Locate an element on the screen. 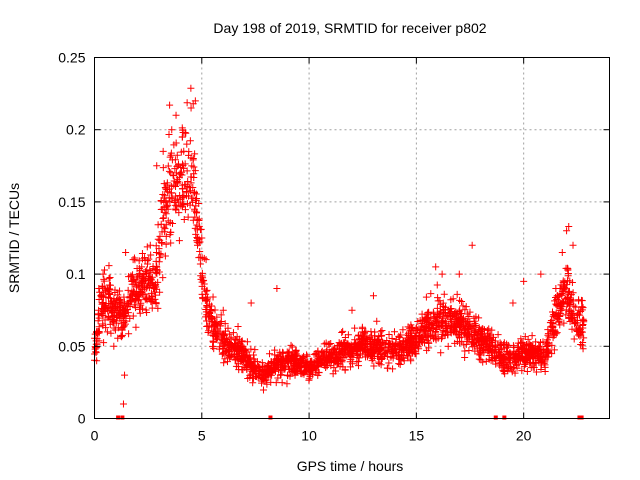 The height and width of the screenshot is (480, 640). x-tick-label: 5 is located at coordinates (202, 436).